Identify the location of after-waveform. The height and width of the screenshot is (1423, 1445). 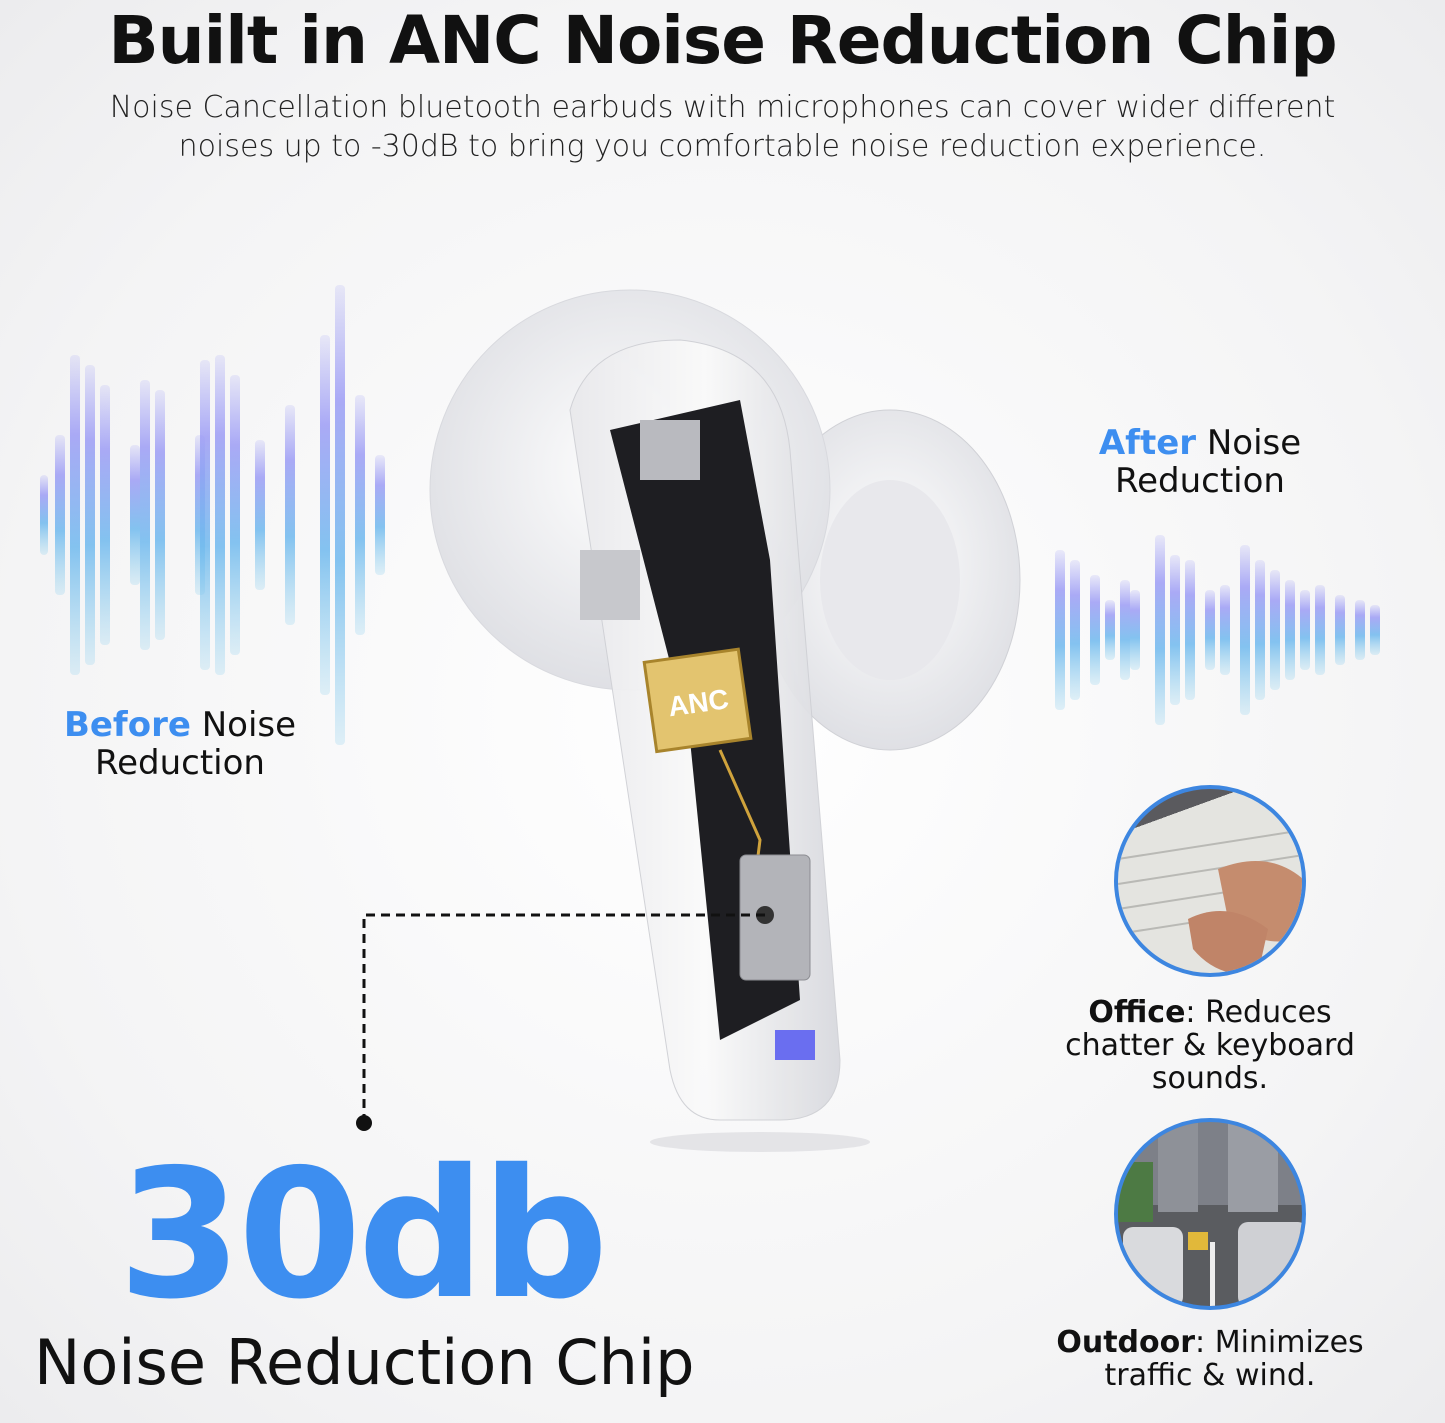
(1217, 630).